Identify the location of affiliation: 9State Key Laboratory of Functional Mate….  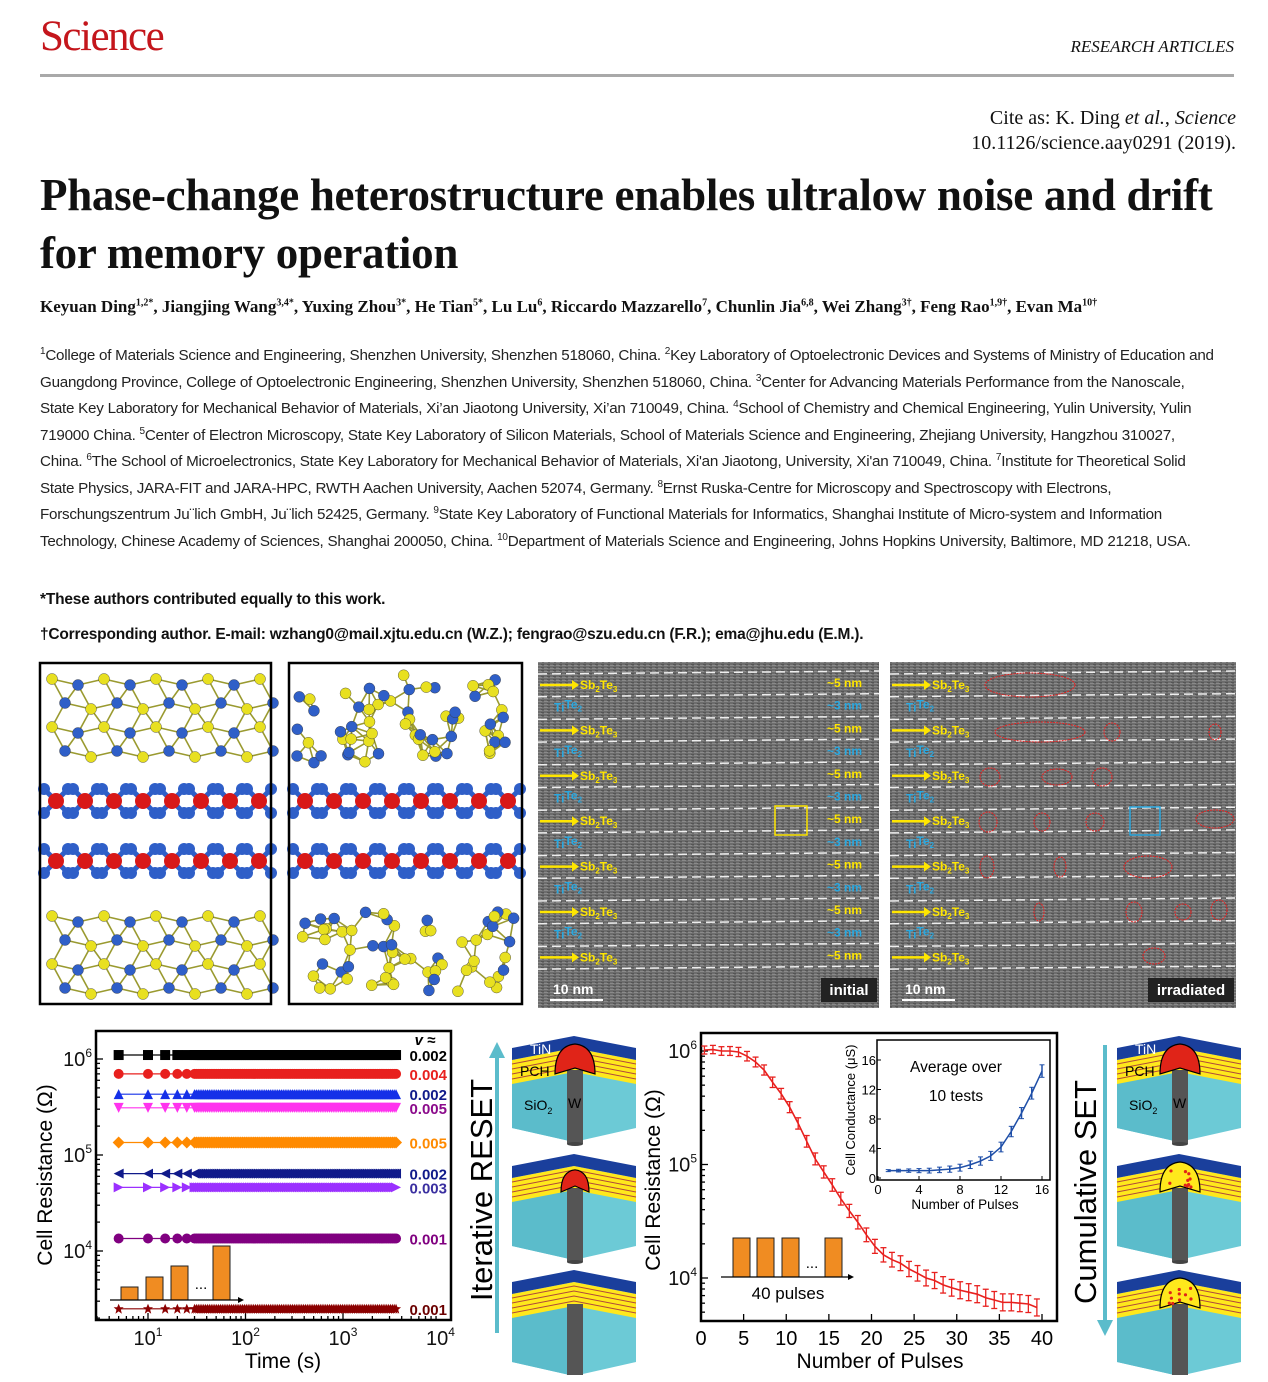
(601, 527).